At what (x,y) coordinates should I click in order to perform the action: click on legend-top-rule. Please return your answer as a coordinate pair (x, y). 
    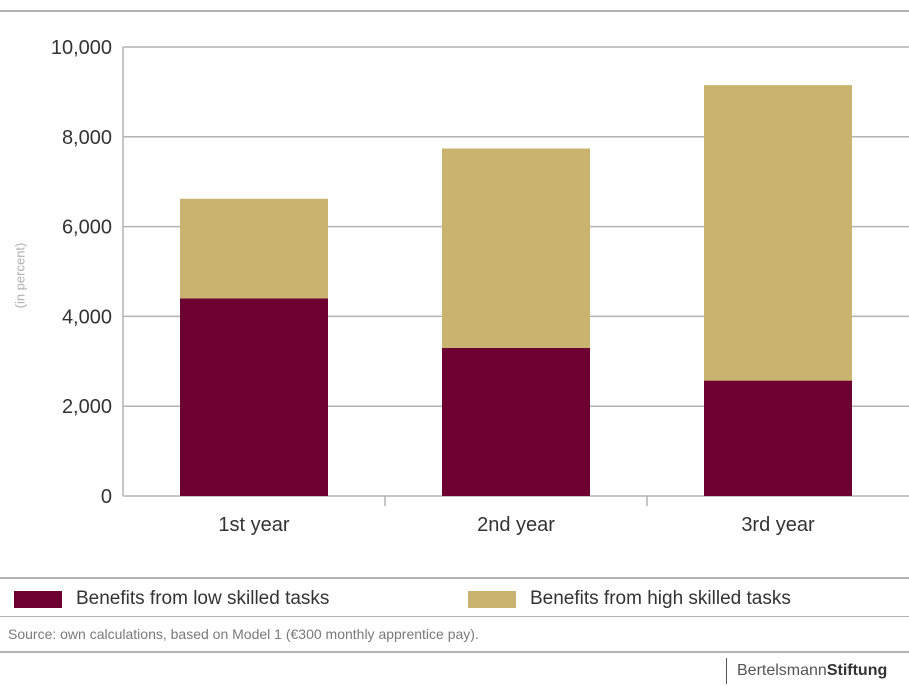
    Looking at the image, I should click on (454, 578).